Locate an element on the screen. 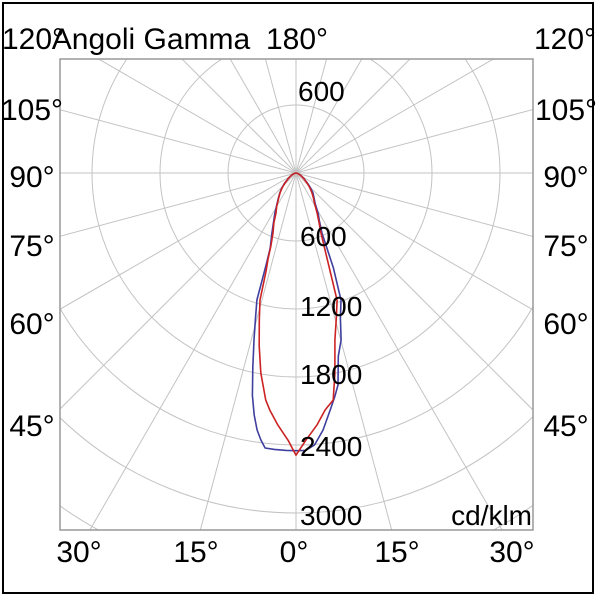  gamma-label-right-105: 105° is located at coordinates (566, 110).